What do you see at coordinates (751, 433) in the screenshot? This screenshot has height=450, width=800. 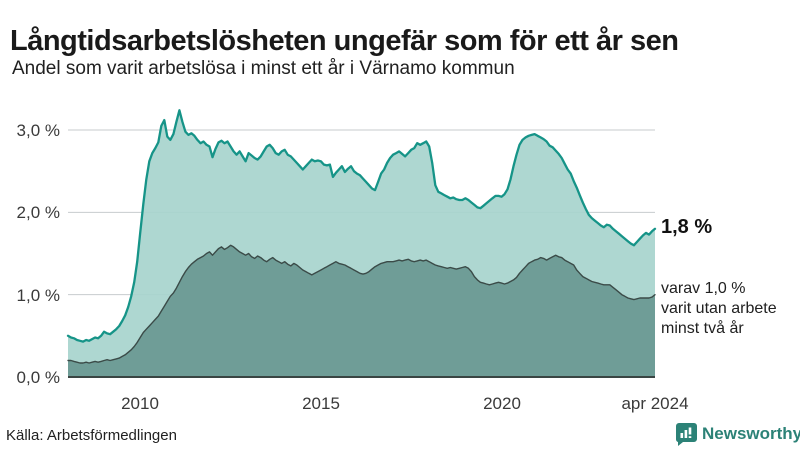 I see `brand-name: Newsworthy` at bounding box center [751, 433].